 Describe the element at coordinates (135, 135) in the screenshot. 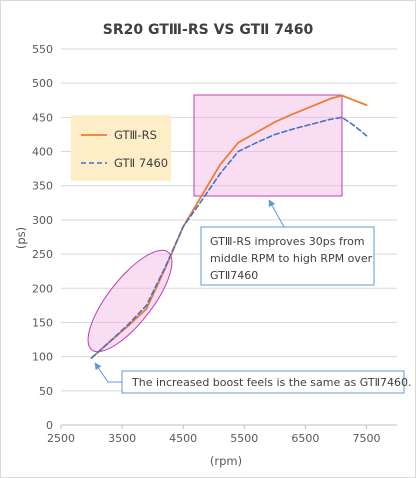

I see `legend-label-gt3rs: GTⅢ-RS` at that location.